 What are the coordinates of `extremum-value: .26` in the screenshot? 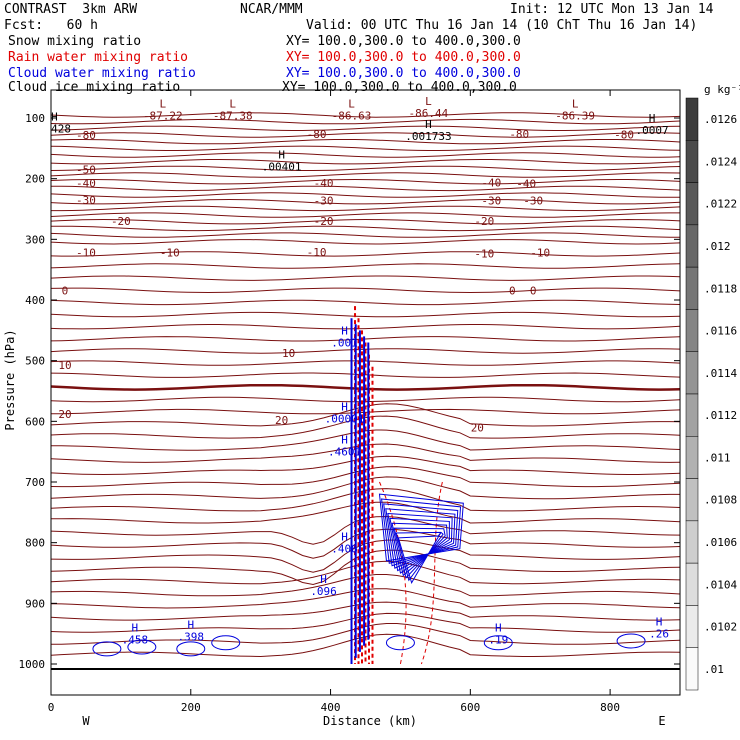 It's located at (659, 634).